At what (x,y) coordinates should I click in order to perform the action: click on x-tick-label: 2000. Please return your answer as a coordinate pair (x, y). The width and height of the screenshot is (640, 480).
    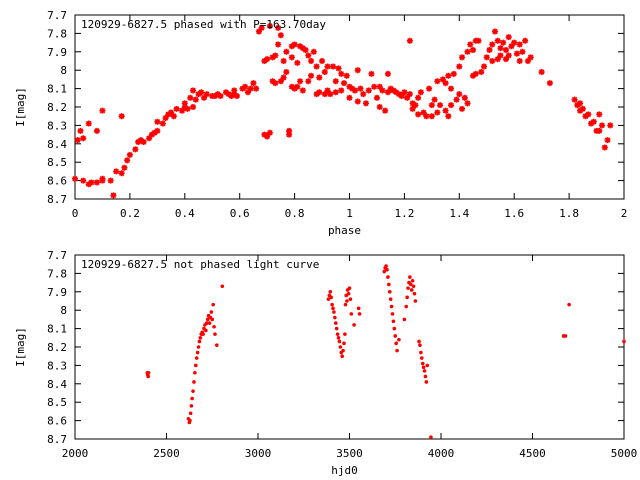
    Looking at the image, I should click on (75, 453).